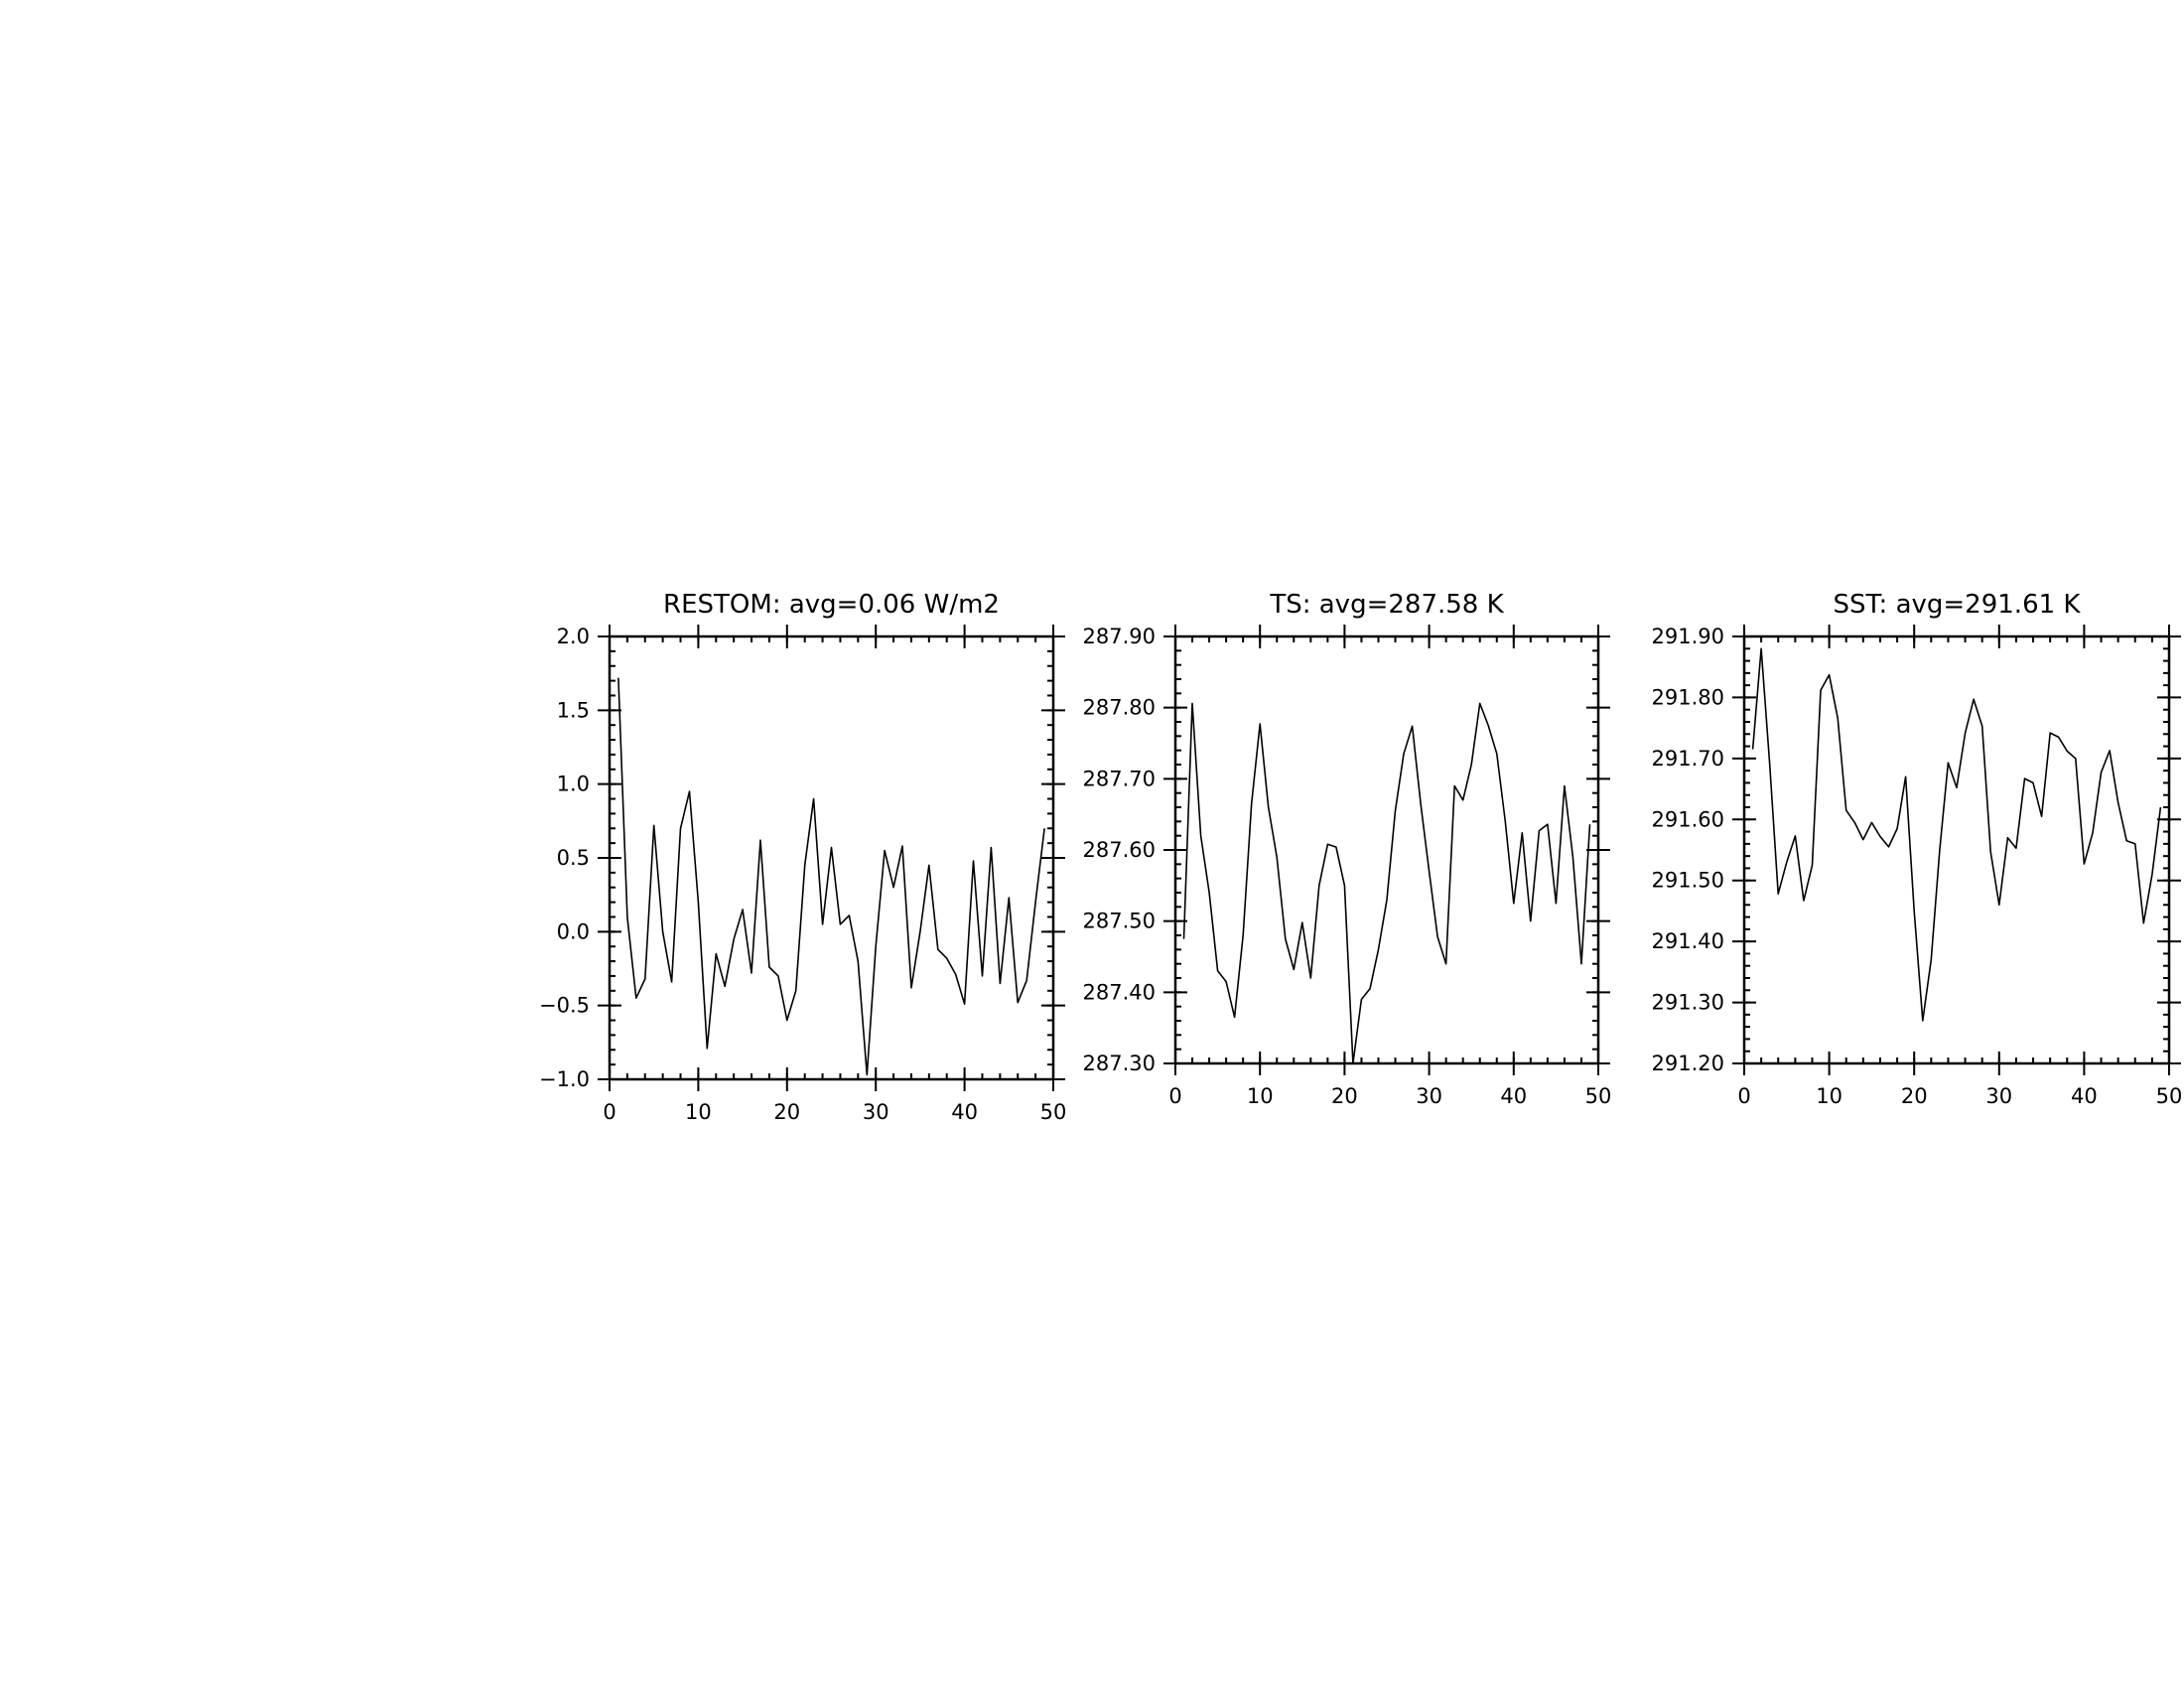 The image size is (2184, 1688). I want to click on y-tick-label: 0.5, so click(573, 858).